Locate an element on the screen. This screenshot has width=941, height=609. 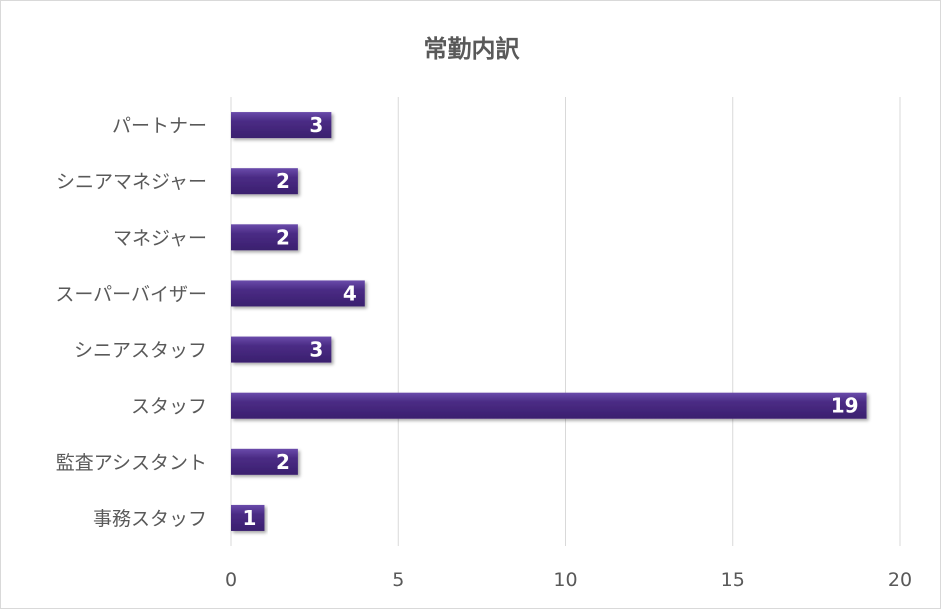
category-label: パートナー is located at coordinates (159, 126).